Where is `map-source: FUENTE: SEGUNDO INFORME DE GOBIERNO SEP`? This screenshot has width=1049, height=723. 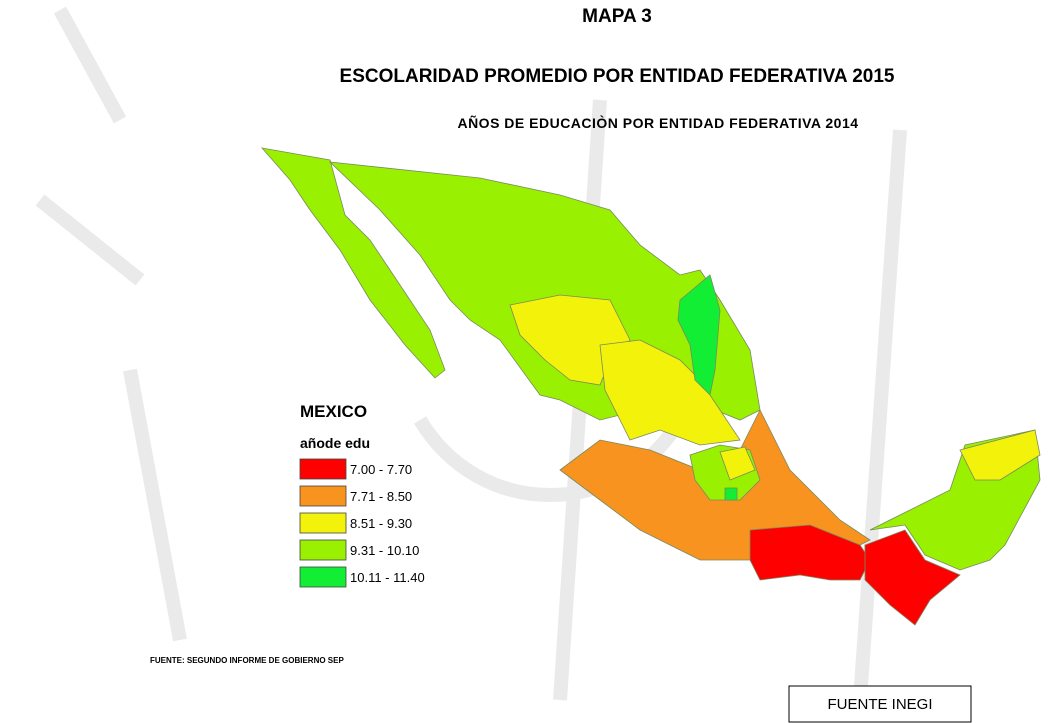 map-source: FUENTE: SEGUNDO INFORME DE GOBIERNO SEP is located at coordinates (247, 660).